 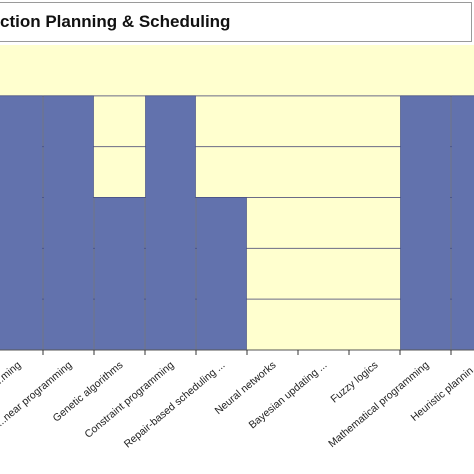 I want to click on x-tick-label: Mathematical programming, so click(x=378, y=404).